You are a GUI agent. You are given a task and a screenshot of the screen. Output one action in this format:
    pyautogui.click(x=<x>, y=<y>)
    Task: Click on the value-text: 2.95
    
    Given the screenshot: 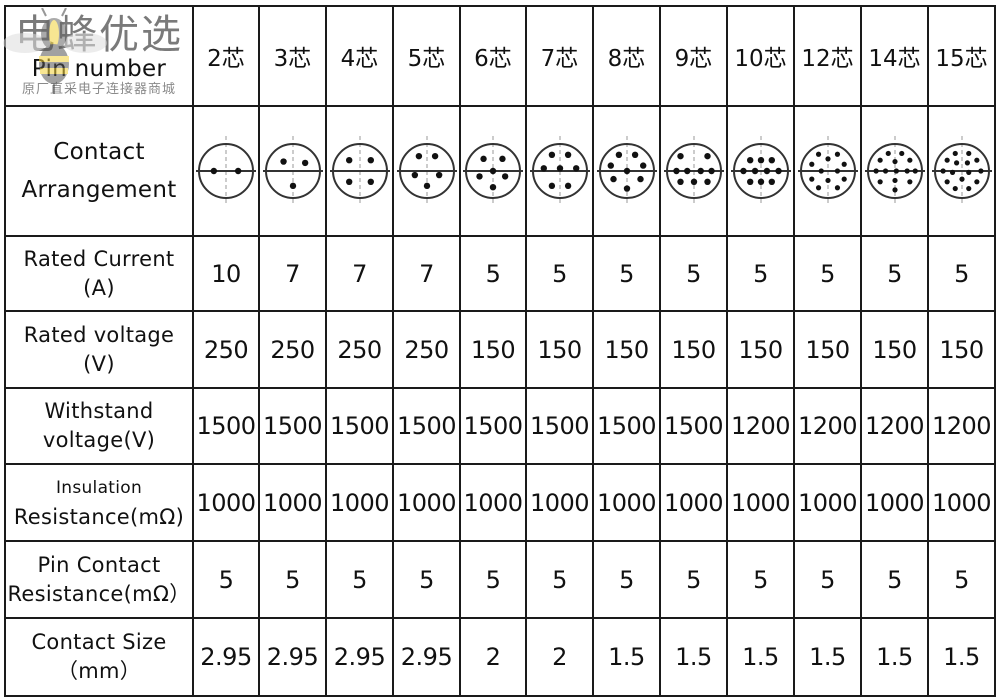 What is the action you would take?
    pyautogui.click(x=292, y=657)
    